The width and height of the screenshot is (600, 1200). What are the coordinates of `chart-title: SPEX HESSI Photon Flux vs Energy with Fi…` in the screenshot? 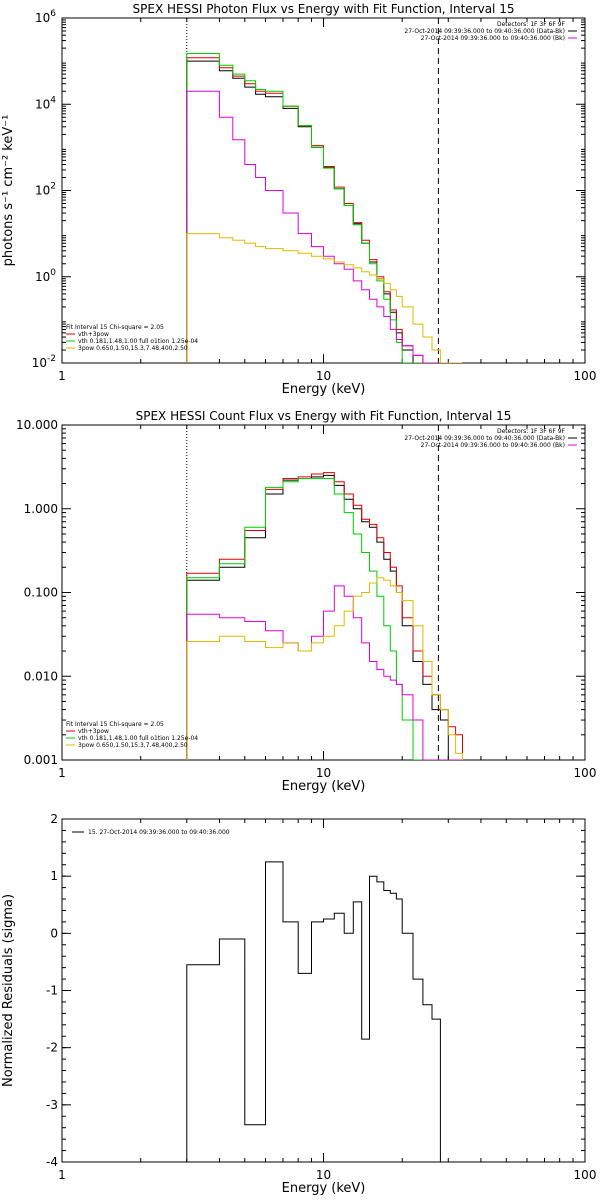 It's located at (324, 9).